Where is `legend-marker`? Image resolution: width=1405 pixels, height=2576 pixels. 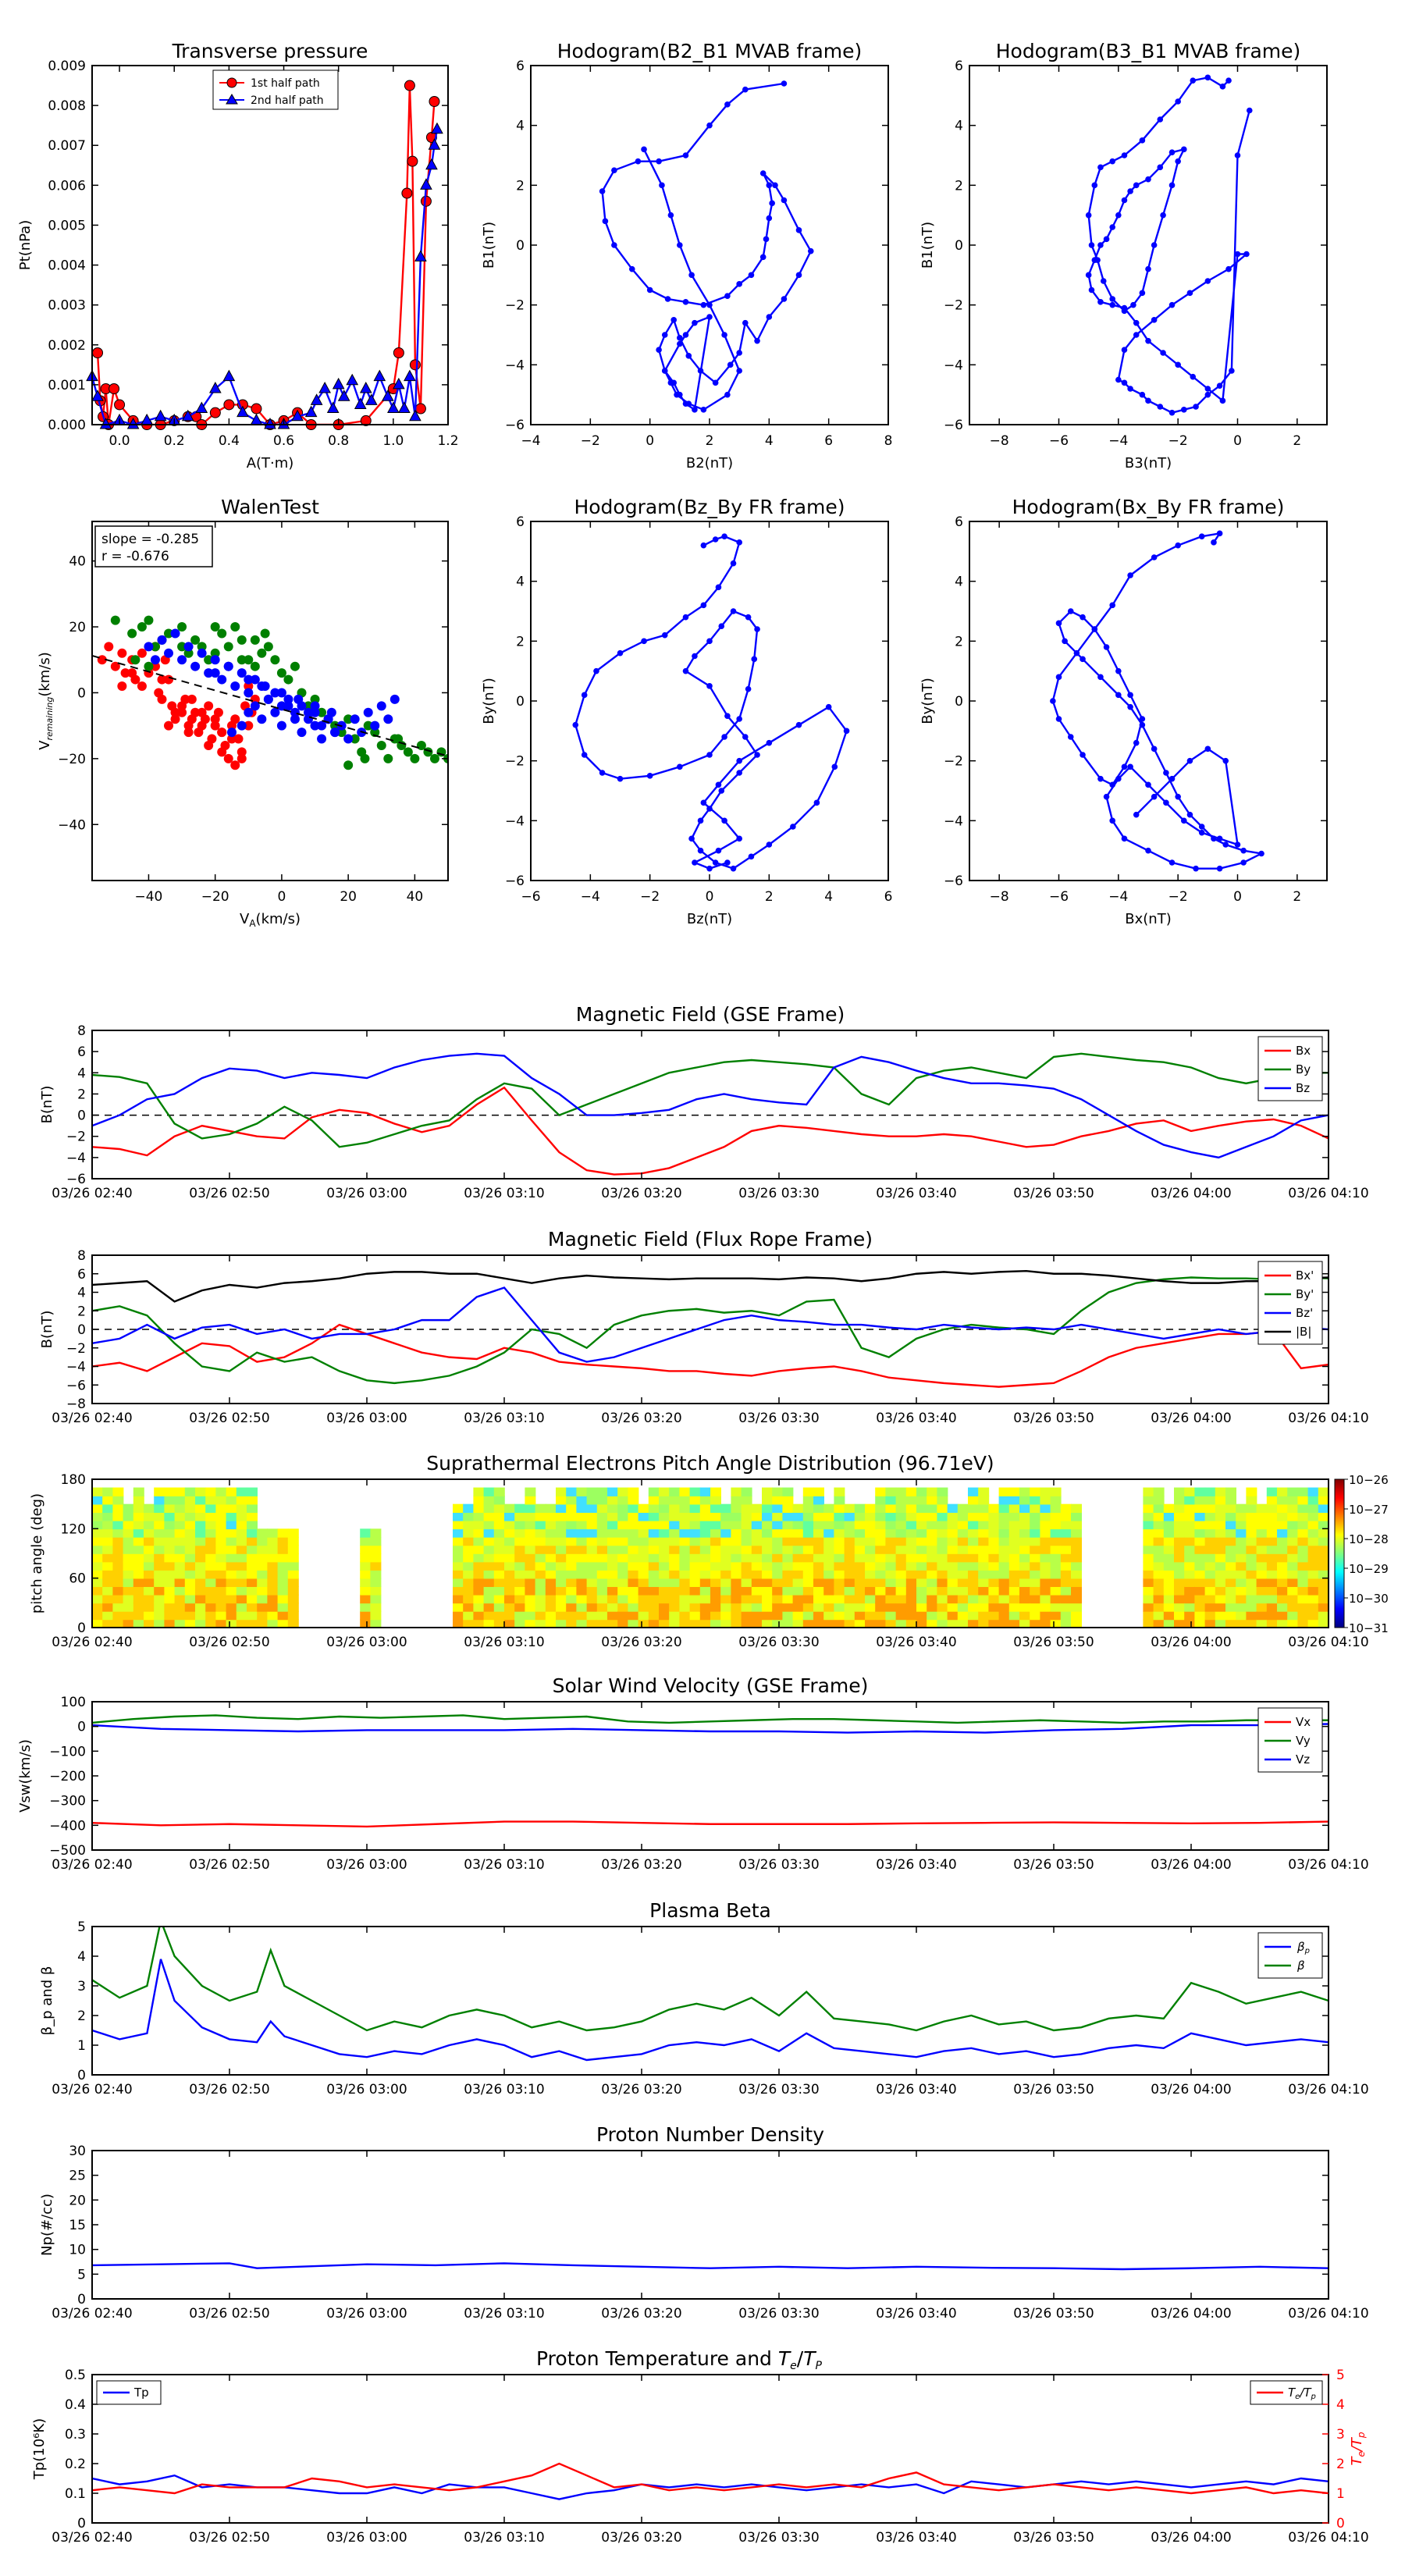
legend-marker is located at coordinates (232, 99).